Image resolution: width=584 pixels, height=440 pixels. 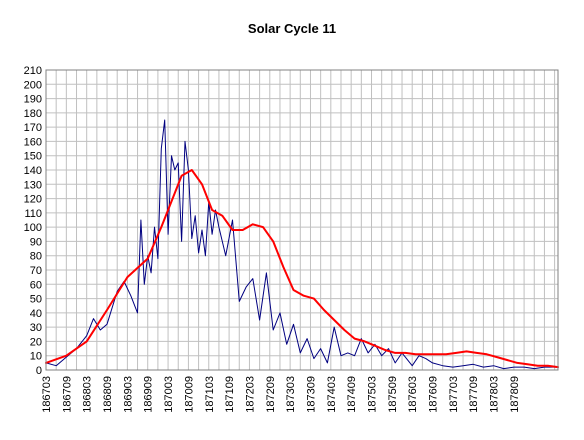 What do you see at coordinates (292, 28) in the screenshot?
I see `chart-title: Solar Cycle 11` at bounding box center [292, 28].